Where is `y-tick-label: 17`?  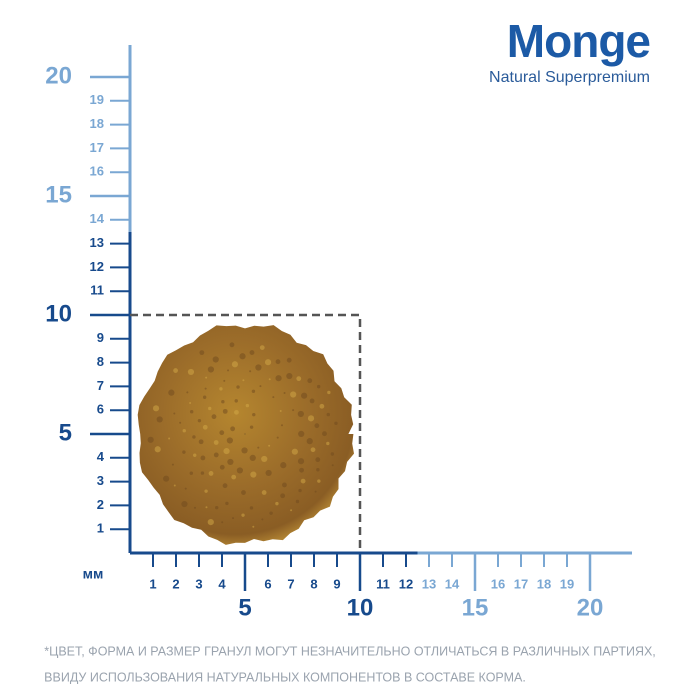 y-tick-label: 17 is located at coordinates (97, 147).